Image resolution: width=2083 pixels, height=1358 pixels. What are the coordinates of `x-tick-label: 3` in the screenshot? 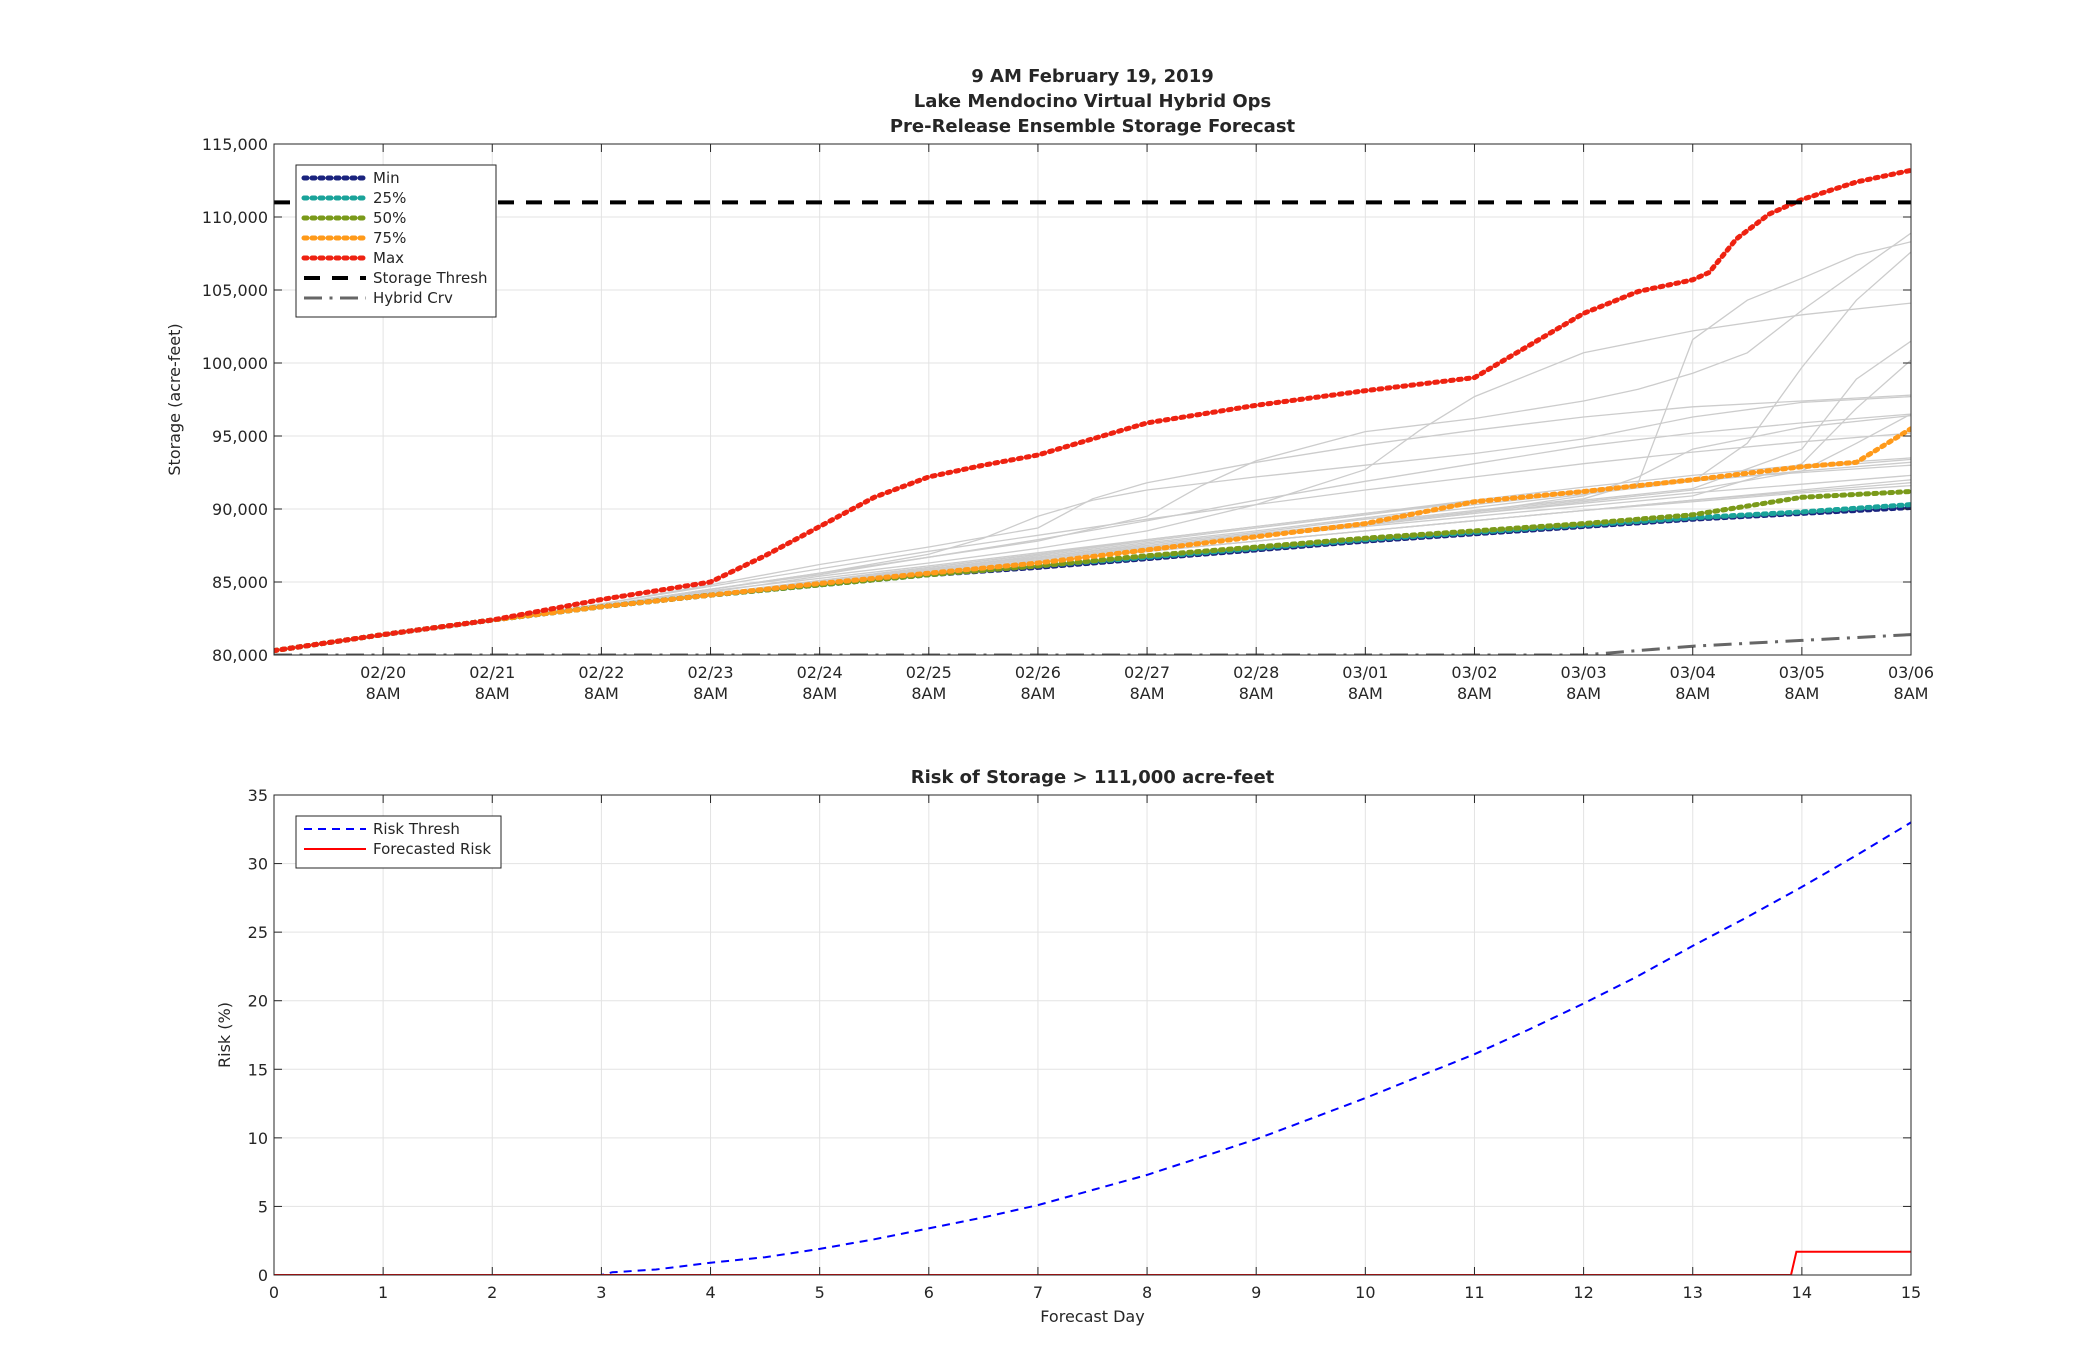 It's located at (601, 1292).